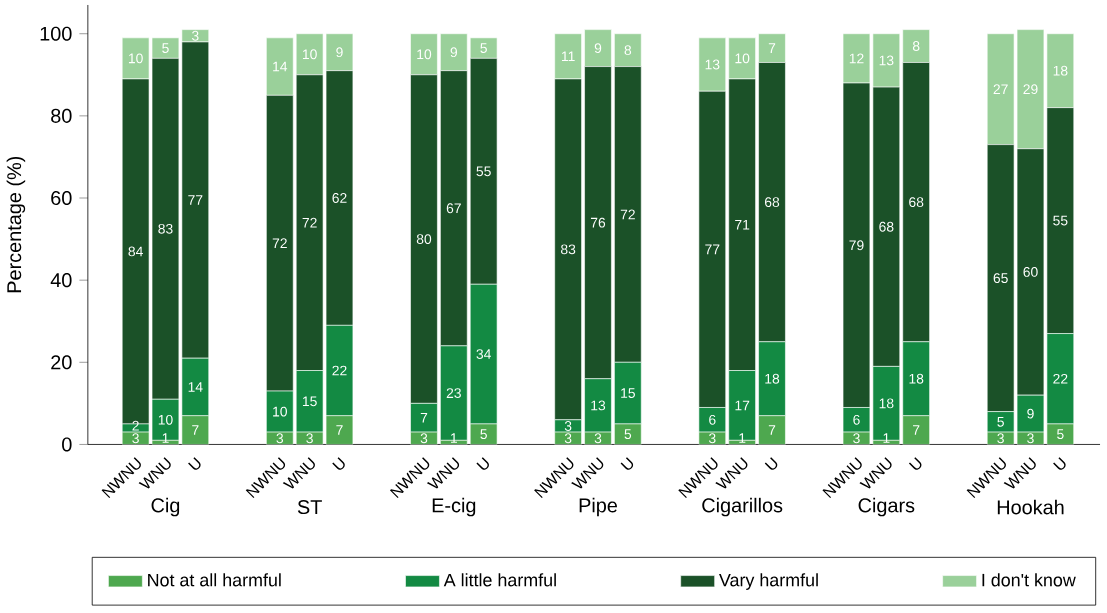  I want to click on legend-label: I don't know, so click(1029, 580).